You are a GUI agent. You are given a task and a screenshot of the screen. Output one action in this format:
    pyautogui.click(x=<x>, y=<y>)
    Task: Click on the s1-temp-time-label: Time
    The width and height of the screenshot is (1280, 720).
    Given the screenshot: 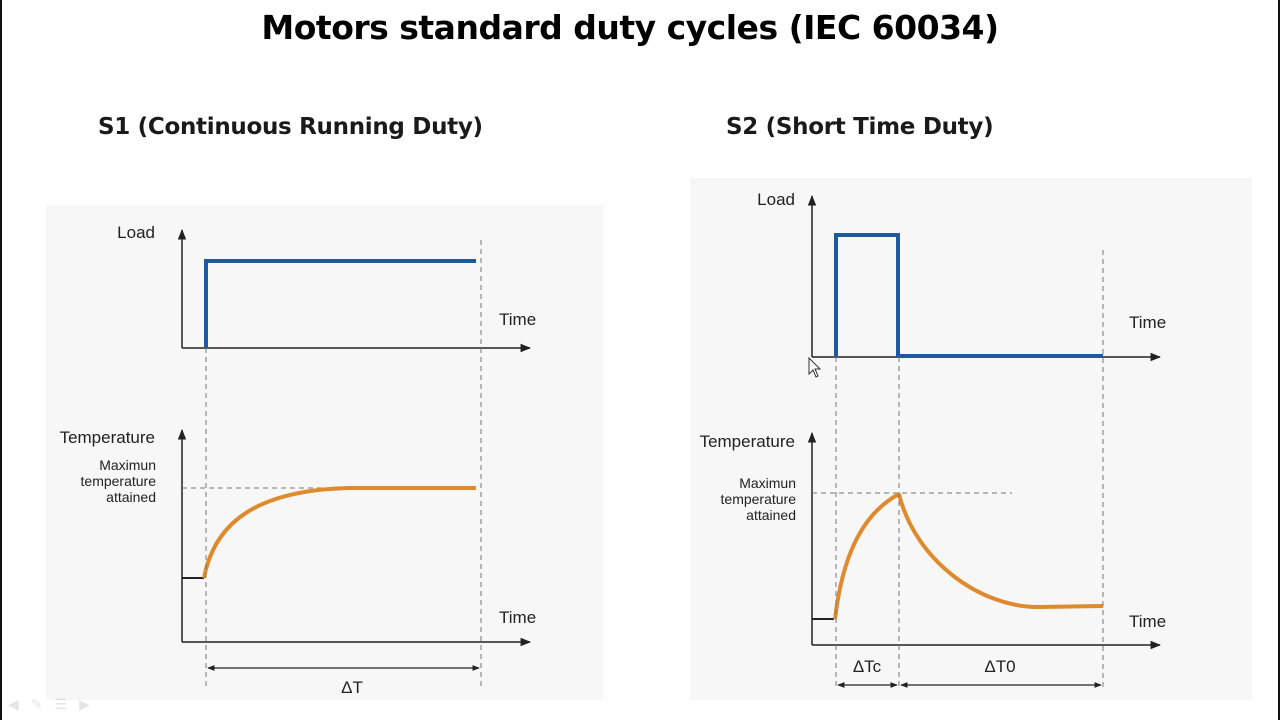 What is the action you would take?
    pyautogui.click(x=517, y=617)
    